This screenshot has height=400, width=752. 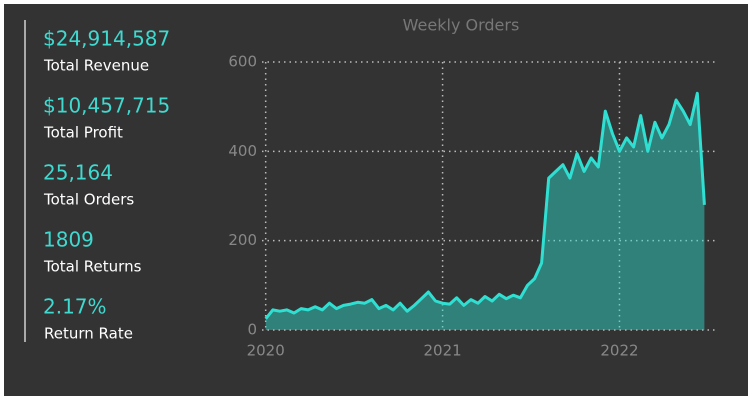 What do you see at coordinates (92, 267) in the screenshot?
I see `kpi-label: Total Returns` at bounding box center [92, 267].